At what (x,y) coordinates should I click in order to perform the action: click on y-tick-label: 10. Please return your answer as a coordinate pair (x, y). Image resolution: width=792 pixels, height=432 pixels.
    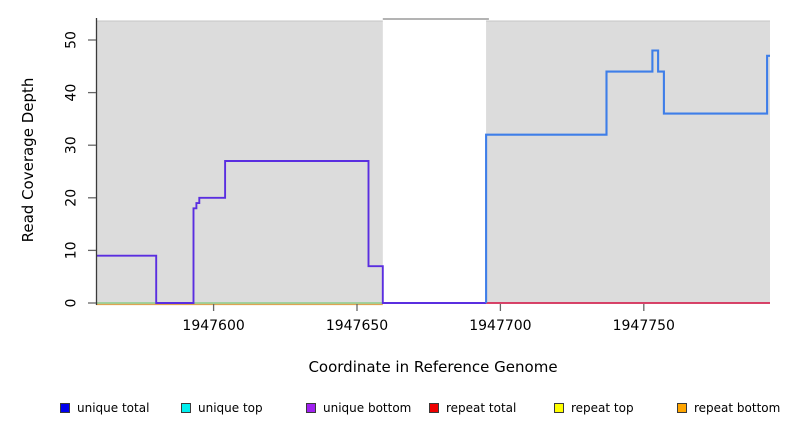
    Looking at the image, I should click on (72, 250).